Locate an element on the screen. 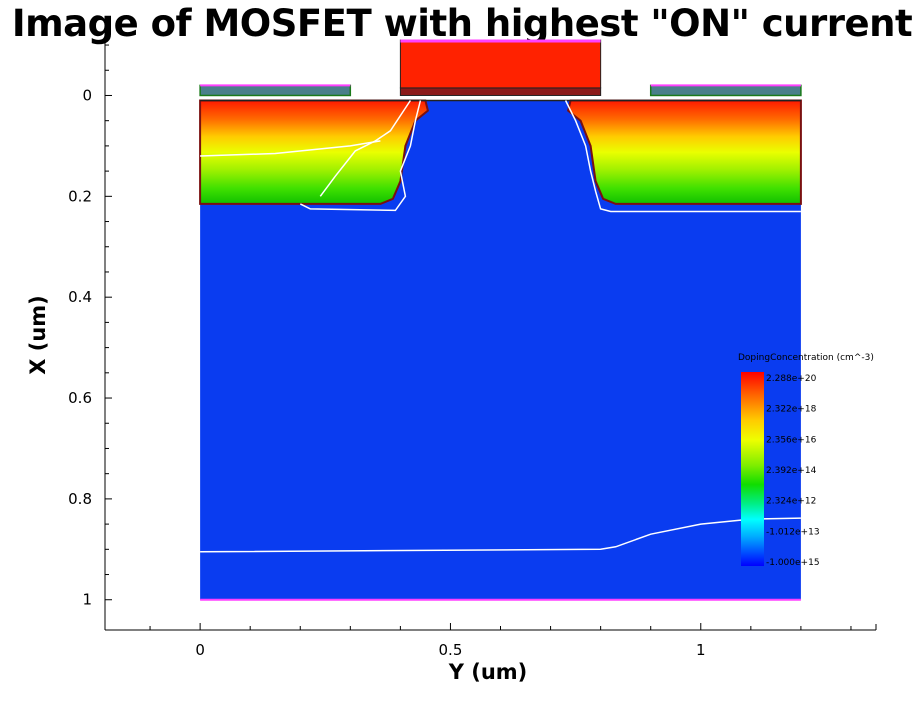 The width and height of the screenshot is (924, 709). y-axis-label: X (um) is located at coordinates (38, 335).